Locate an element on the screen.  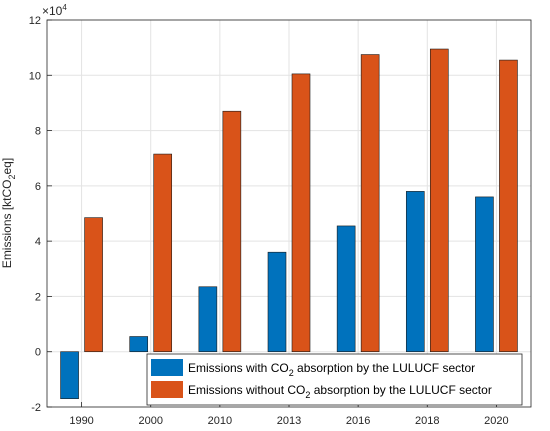
y-tick-label: -2 is located at coordinates (36, 408).